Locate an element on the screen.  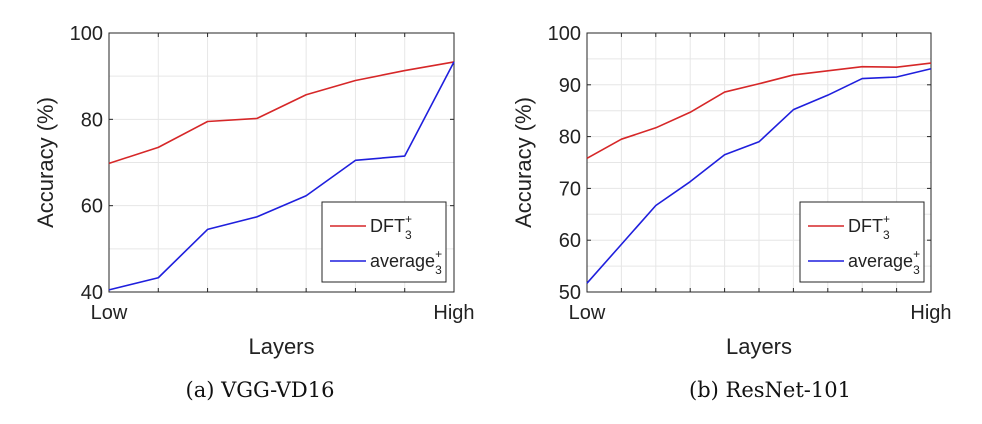
y-tick-label: 50 is located at coordinates (570, 293).